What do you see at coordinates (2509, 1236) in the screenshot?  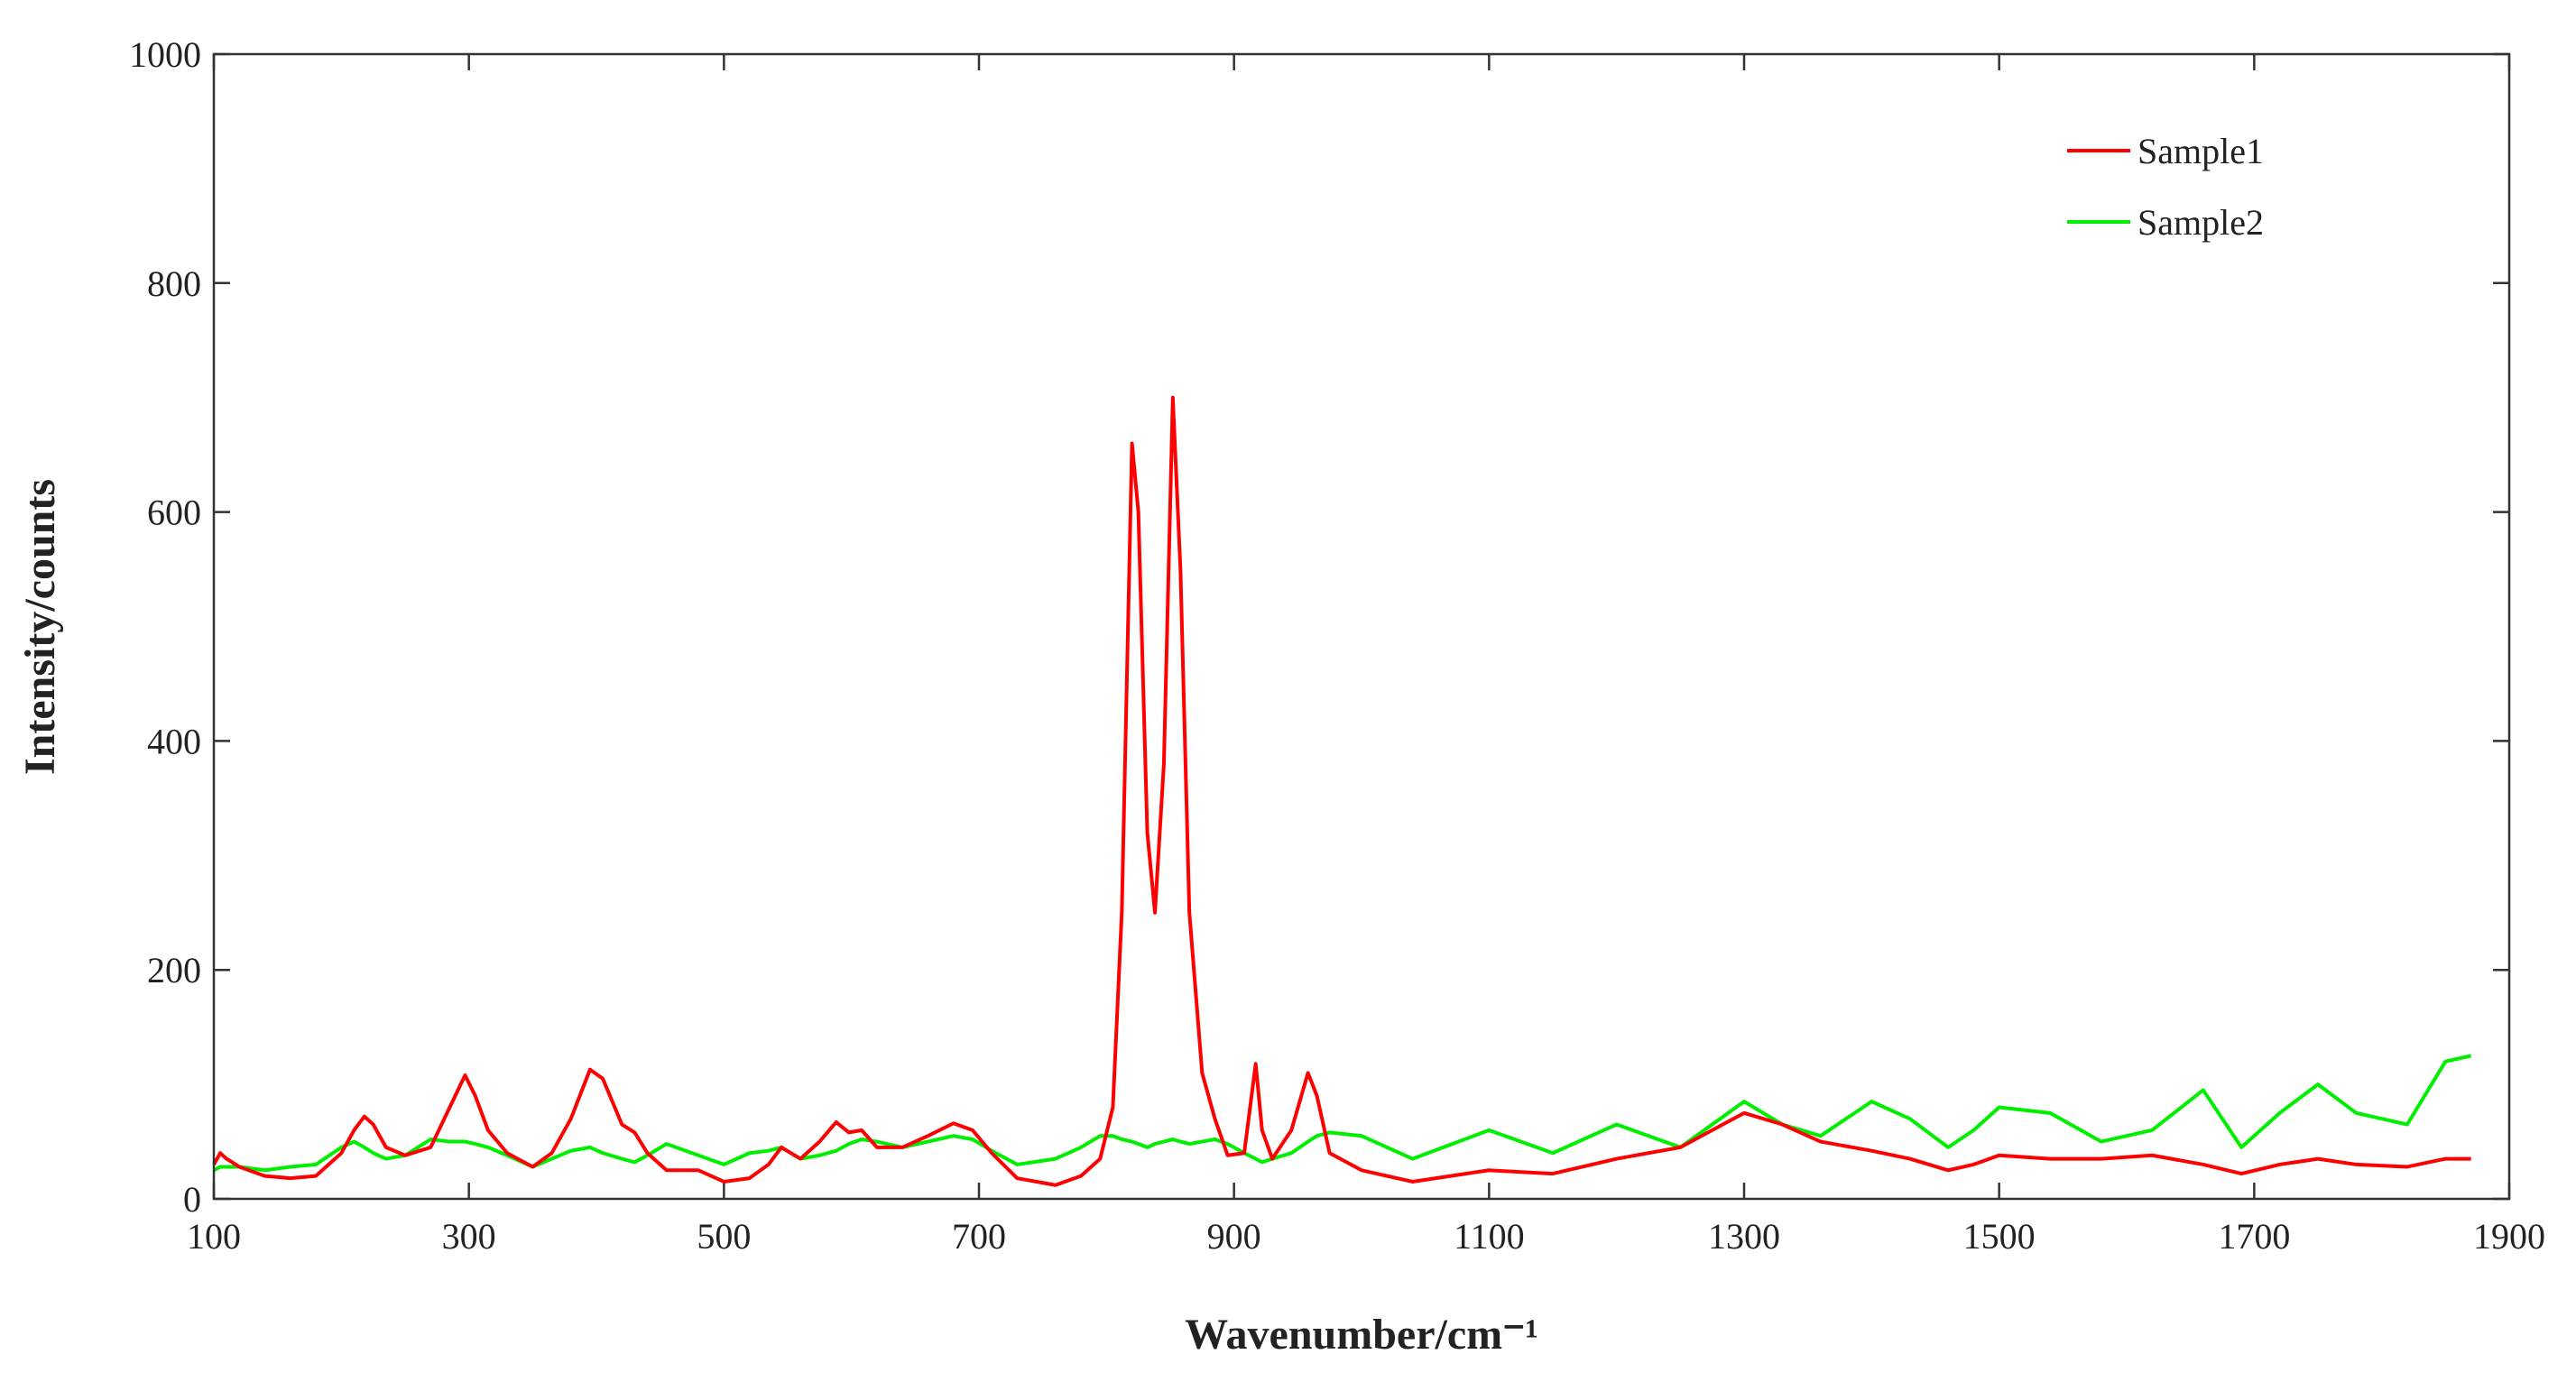 I see `x-tick-label: 1900` at bounding box center [2509, 1236].